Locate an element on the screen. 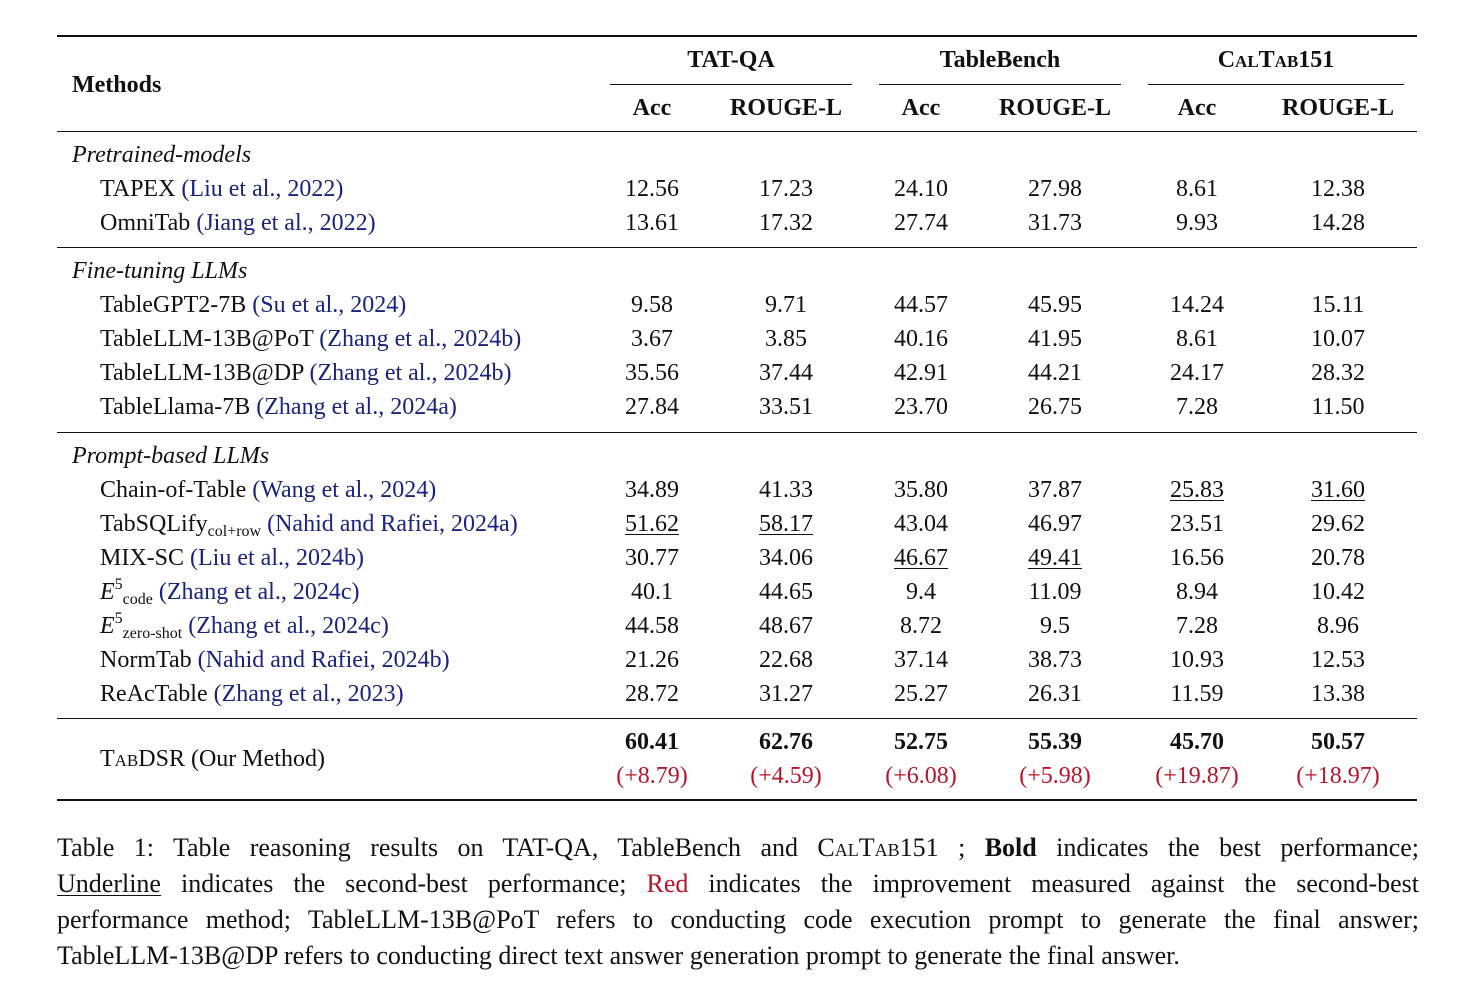 This screenshot has height=1005, width=1476. method-sub: code is located at coordinates (137, 599).